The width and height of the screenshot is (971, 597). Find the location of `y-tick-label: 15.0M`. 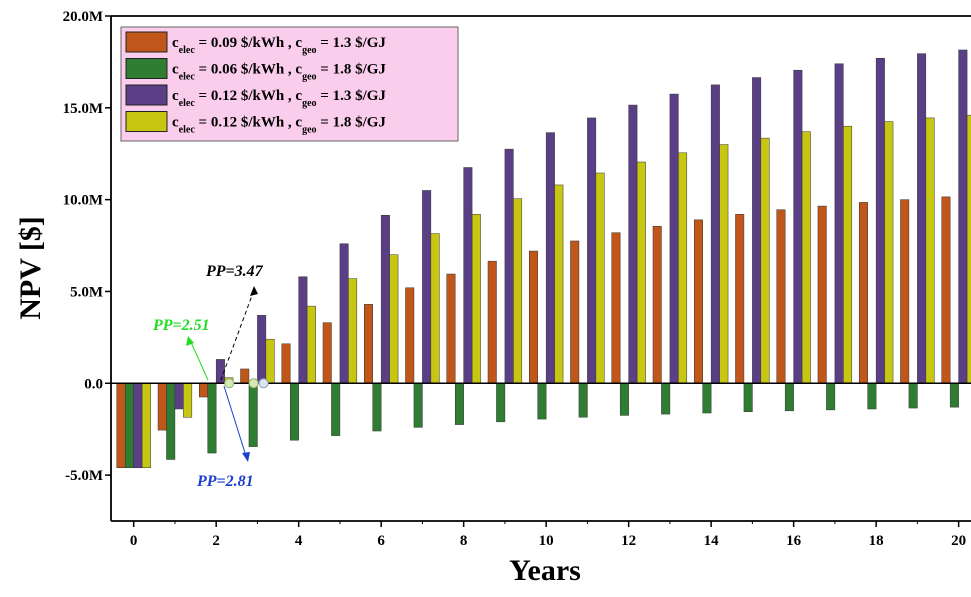

y-tick-label: 15.0M is located at coordinates (83, 109).